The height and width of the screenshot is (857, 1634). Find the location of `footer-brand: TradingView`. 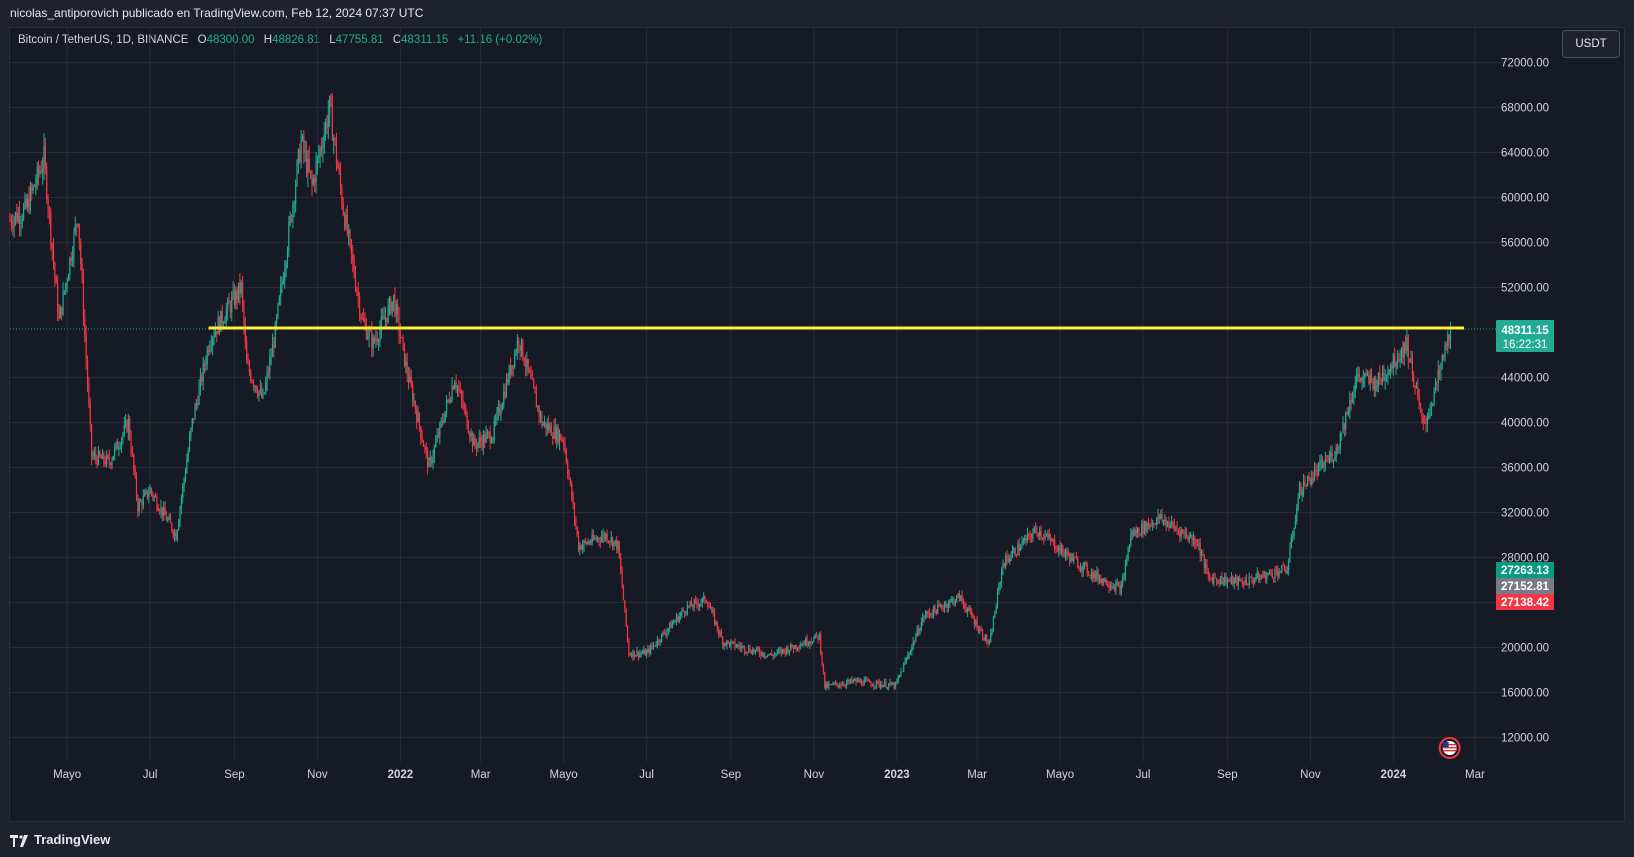

footer-brand: TradingView is located at coordinates (72, 839).